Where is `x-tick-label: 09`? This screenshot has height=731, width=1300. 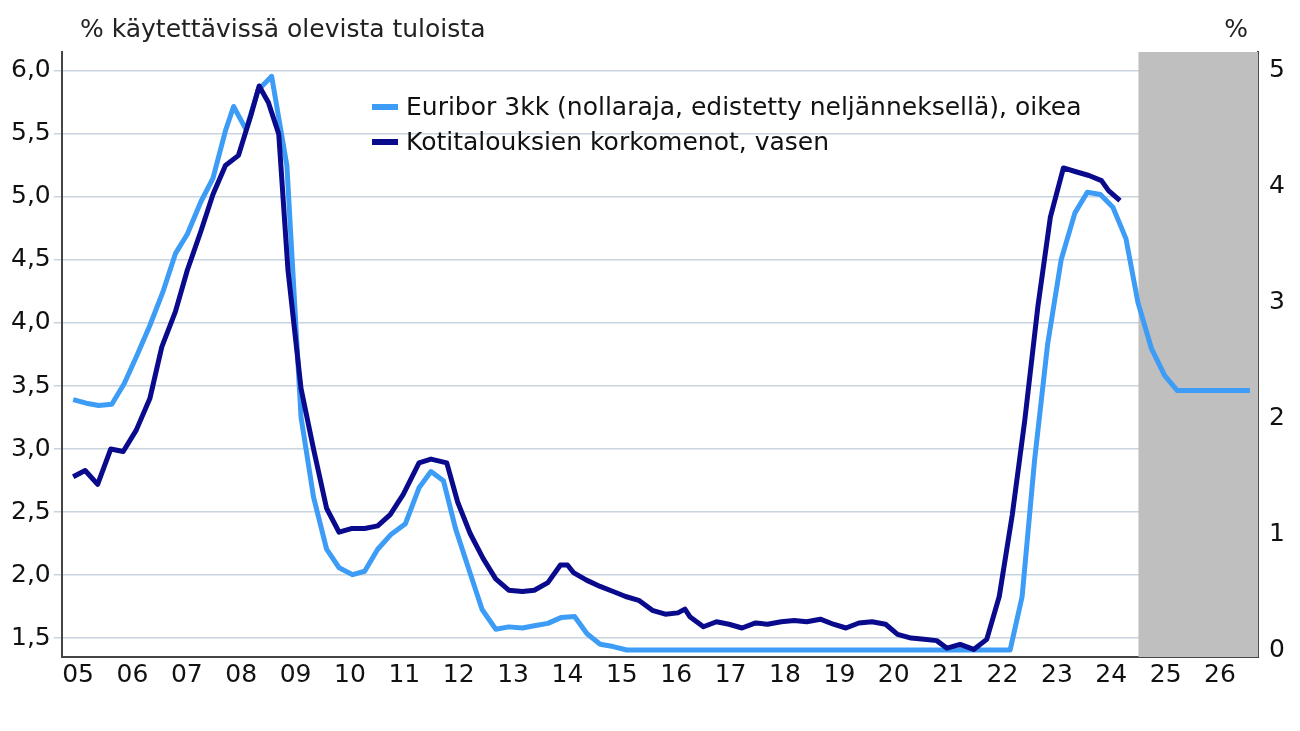 x-tick-label: 09 is located at coordinates (295, 673).